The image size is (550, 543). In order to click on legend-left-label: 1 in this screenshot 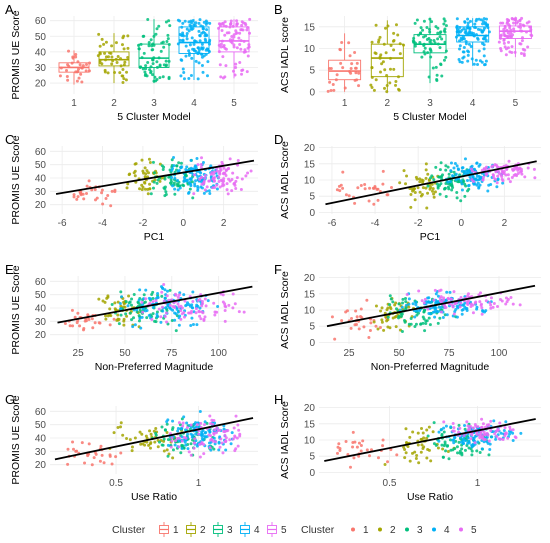, I will do `click(176, 530)`.